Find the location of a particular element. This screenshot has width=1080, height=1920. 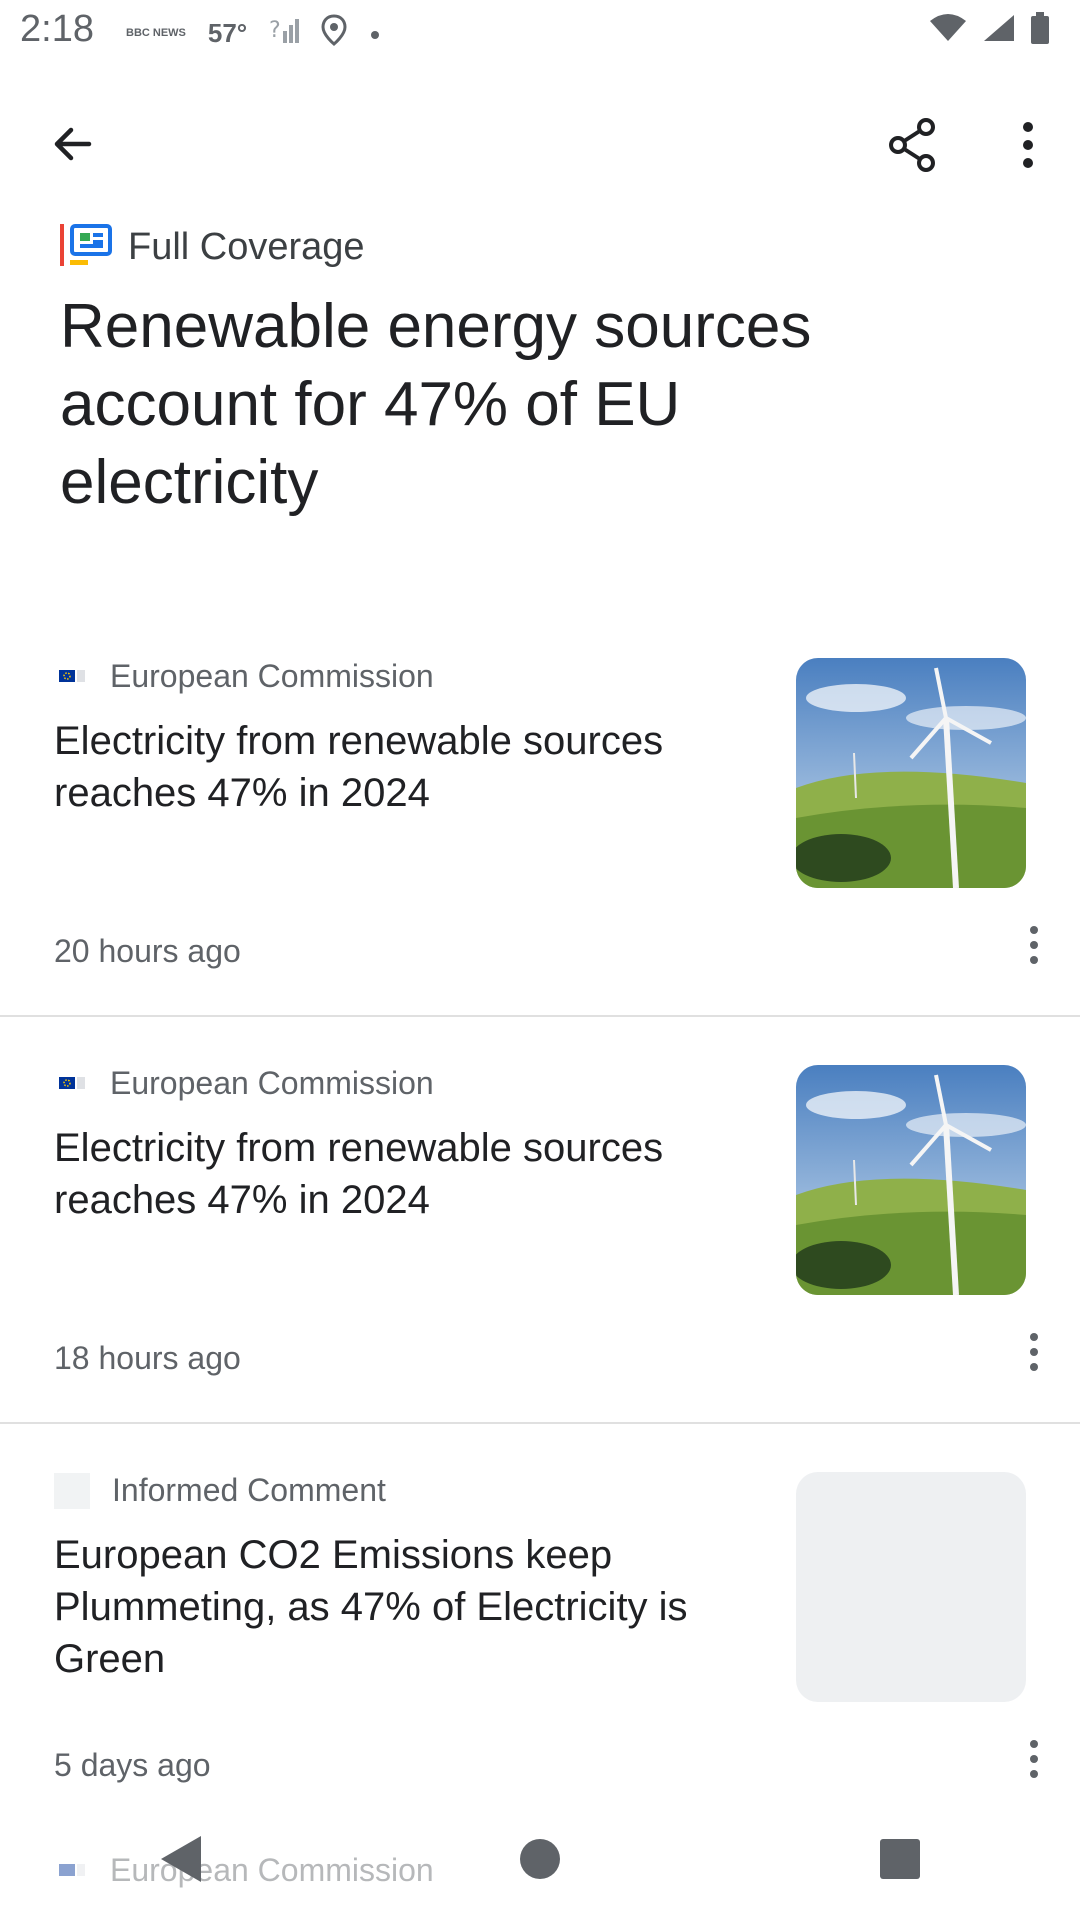

status-right-icons is located at coordinates (989, 30).